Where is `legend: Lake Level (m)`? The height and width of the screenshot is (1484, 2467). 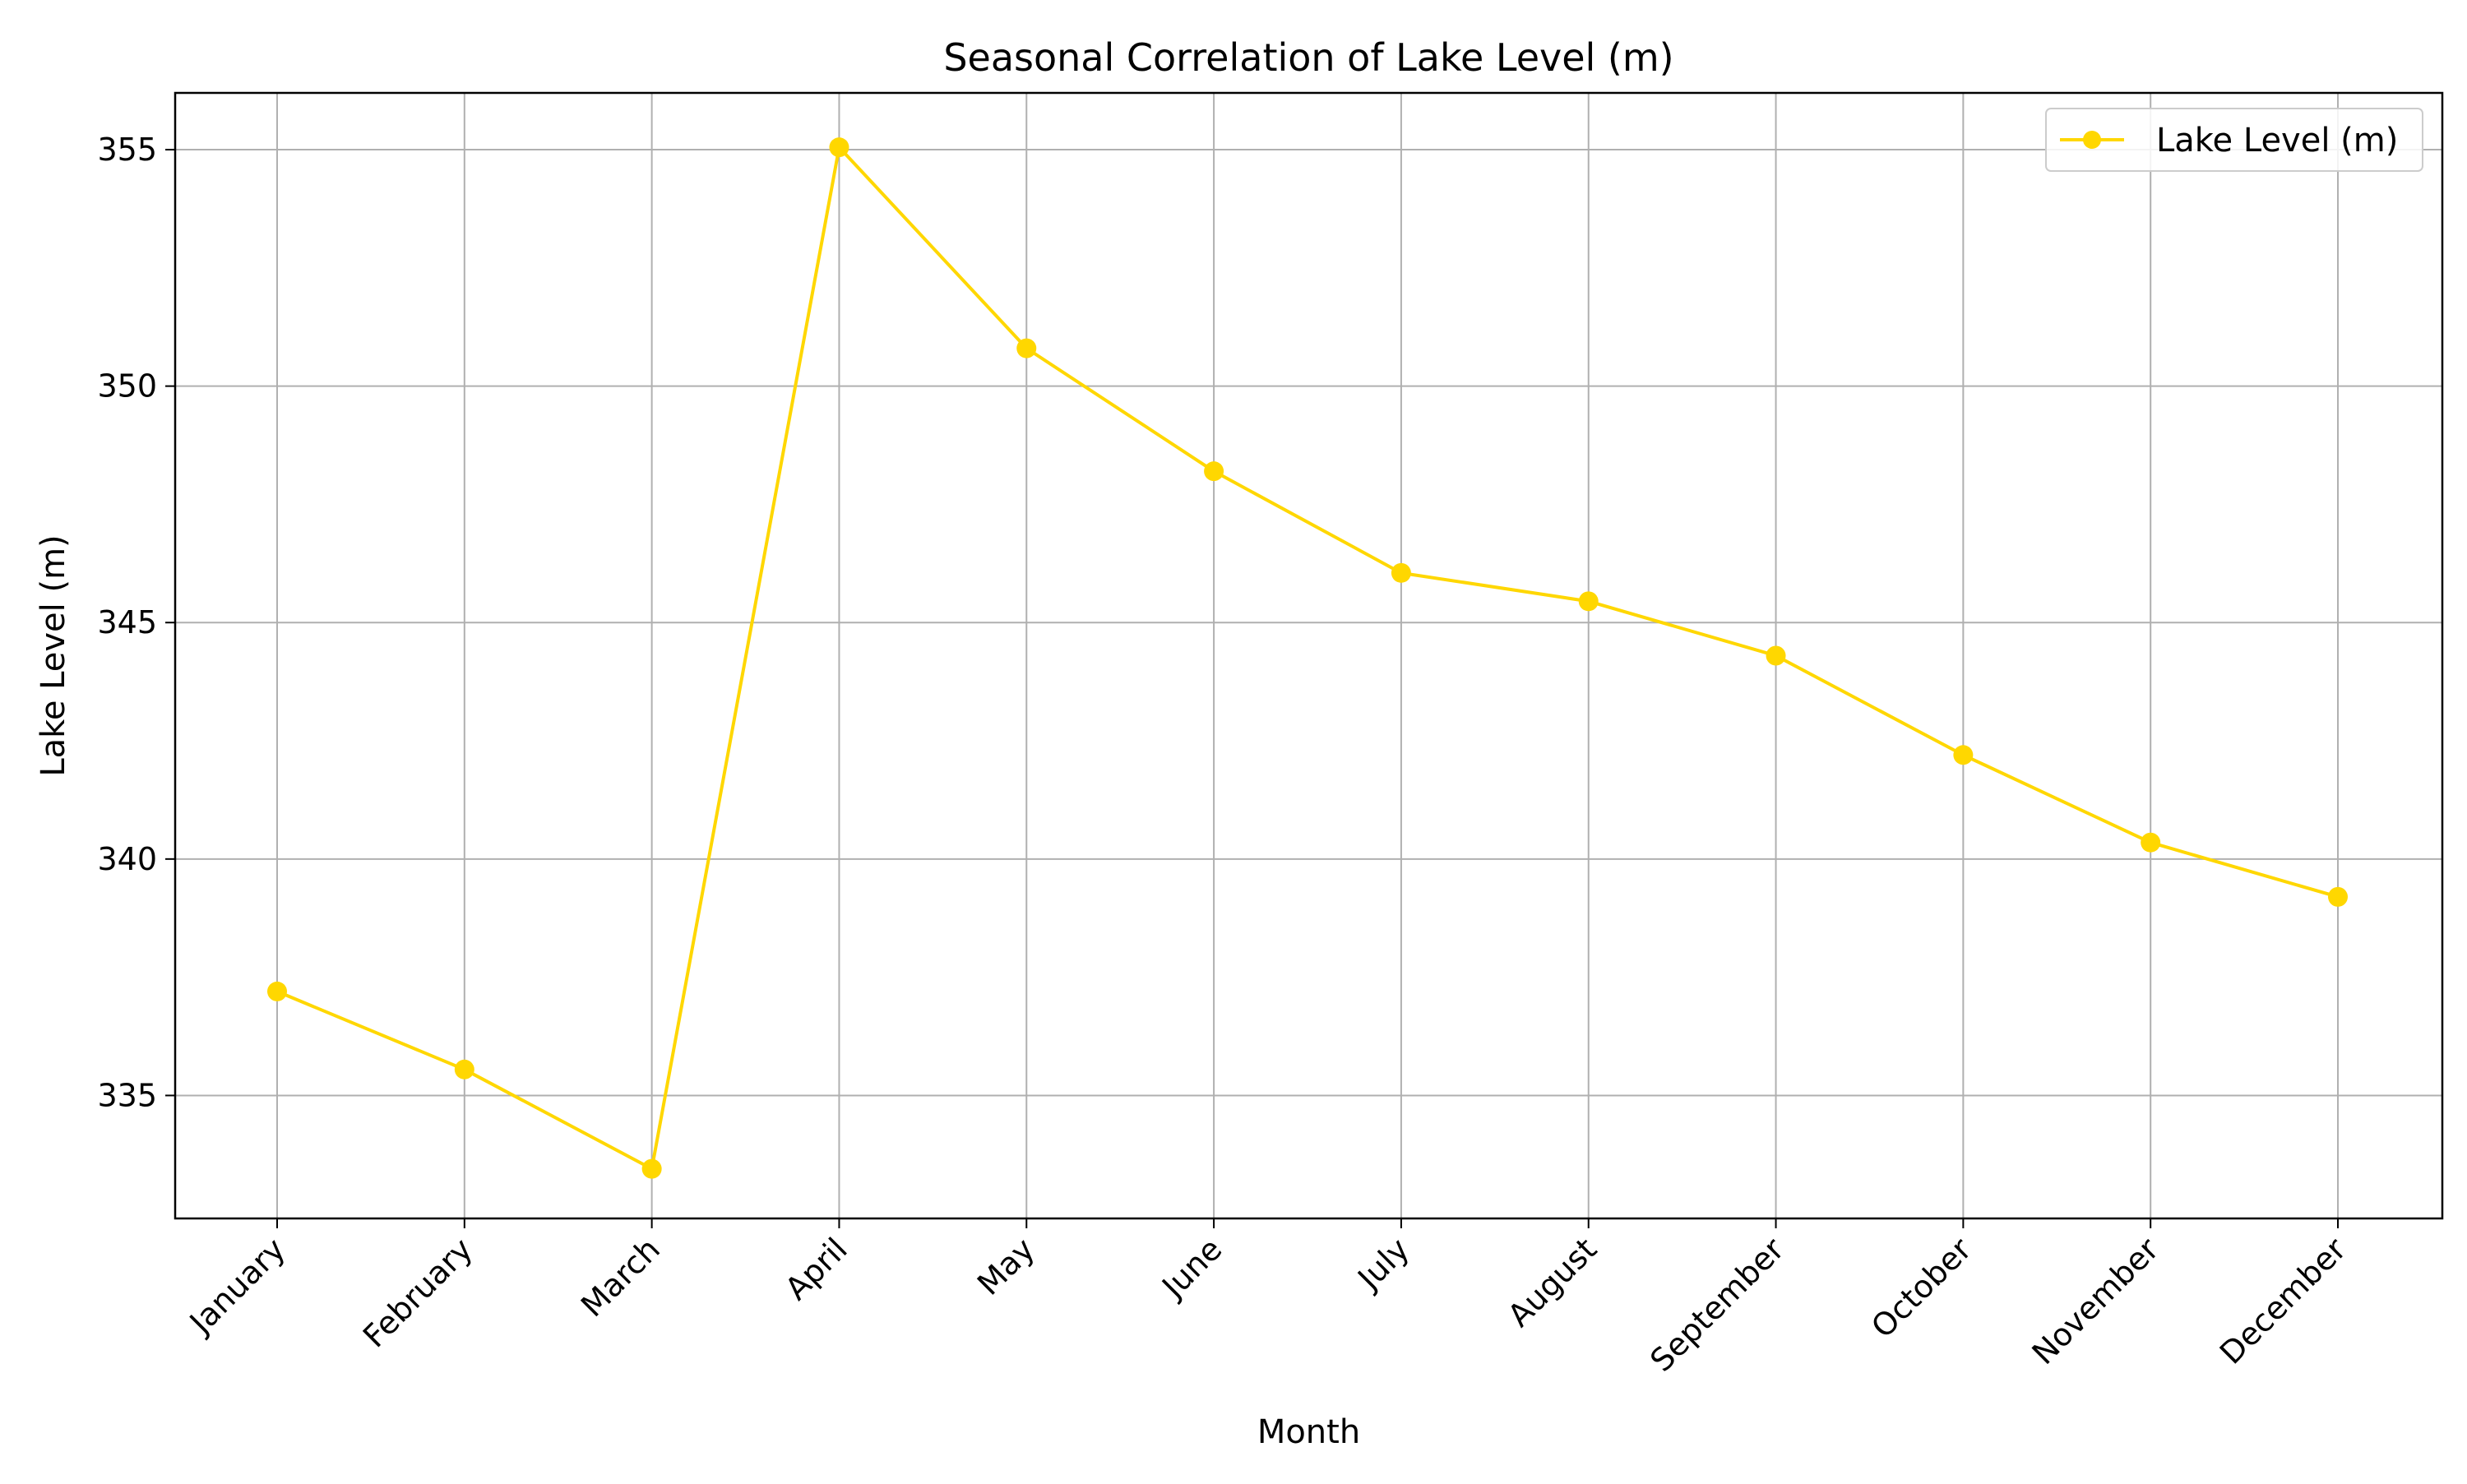
legend: Lake Level (m) is located at coordinates (2234, 140).